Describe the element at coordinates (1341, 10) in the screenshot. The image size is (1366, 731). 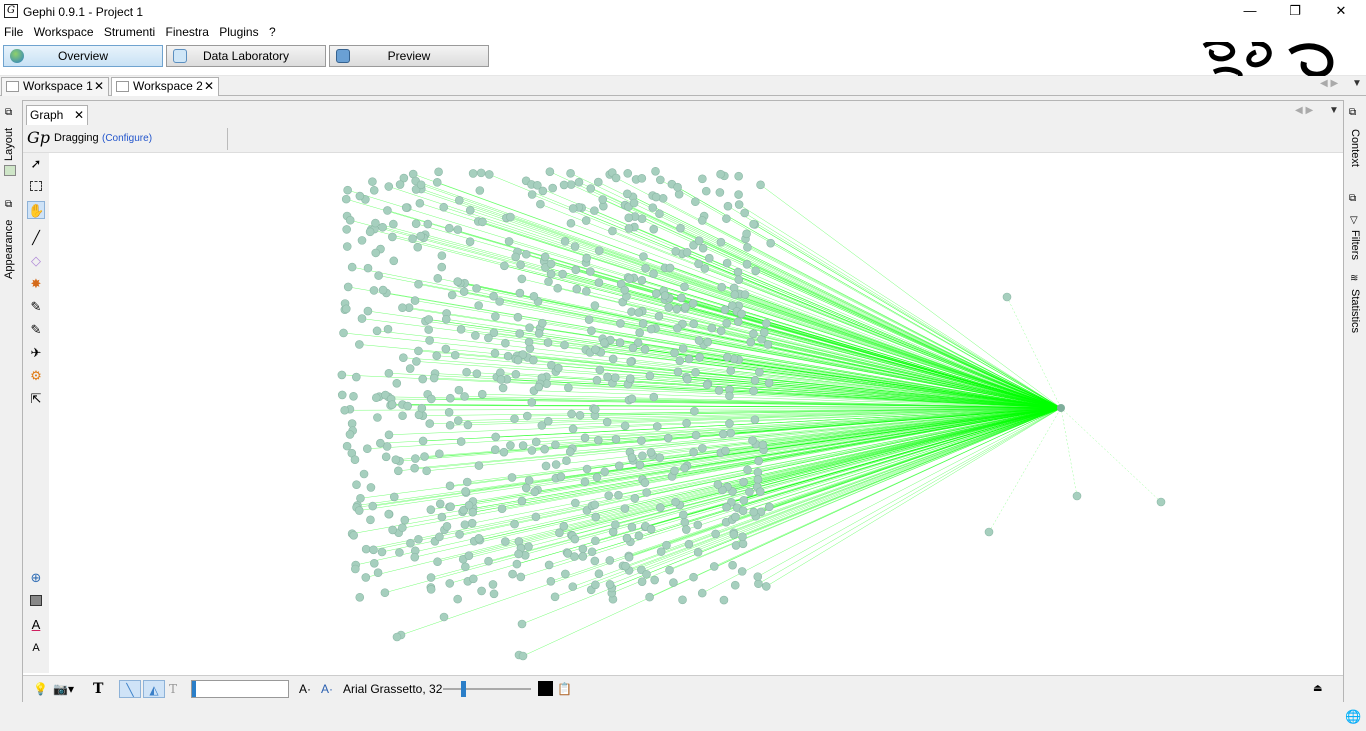
I see `close-button: ✕` at that location.